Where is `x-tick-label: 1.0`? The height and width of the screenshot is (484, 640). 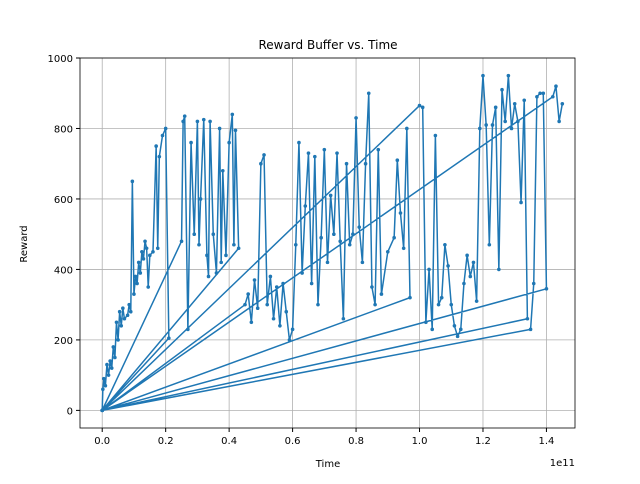 x-tick-label: 1.0 is located at coordinates (420, 441).